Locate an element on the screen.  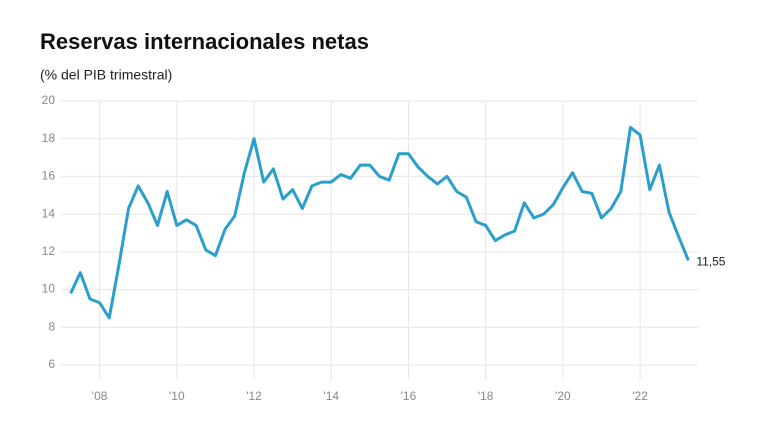
value-label: 11,55 is located at coordinates (710, 262).